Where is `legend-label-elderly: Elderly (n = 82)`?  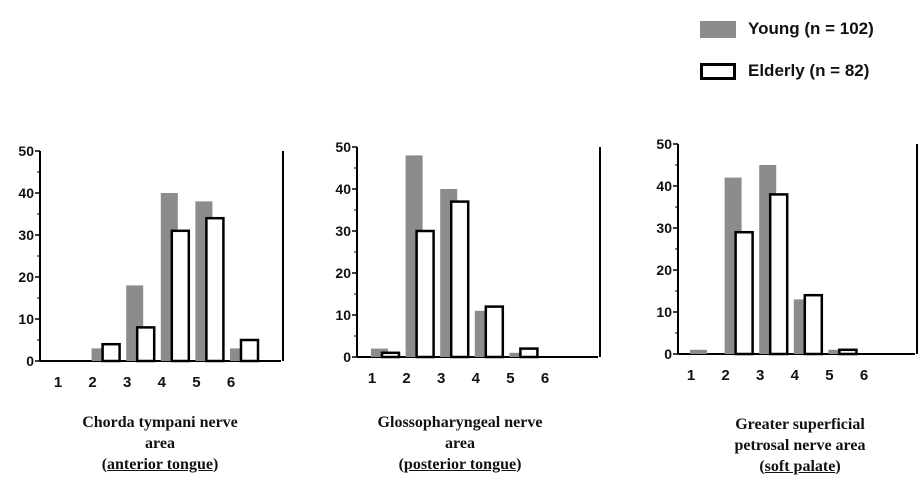
legend-label-elderly: Elderly (n = 82) is located at coordinates (809, 70).